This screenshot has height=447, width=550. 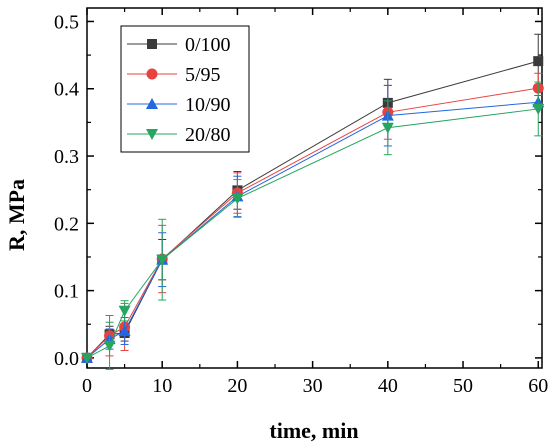 I want to click on y-tick-label: 0.3, so click(x=66, y=157).